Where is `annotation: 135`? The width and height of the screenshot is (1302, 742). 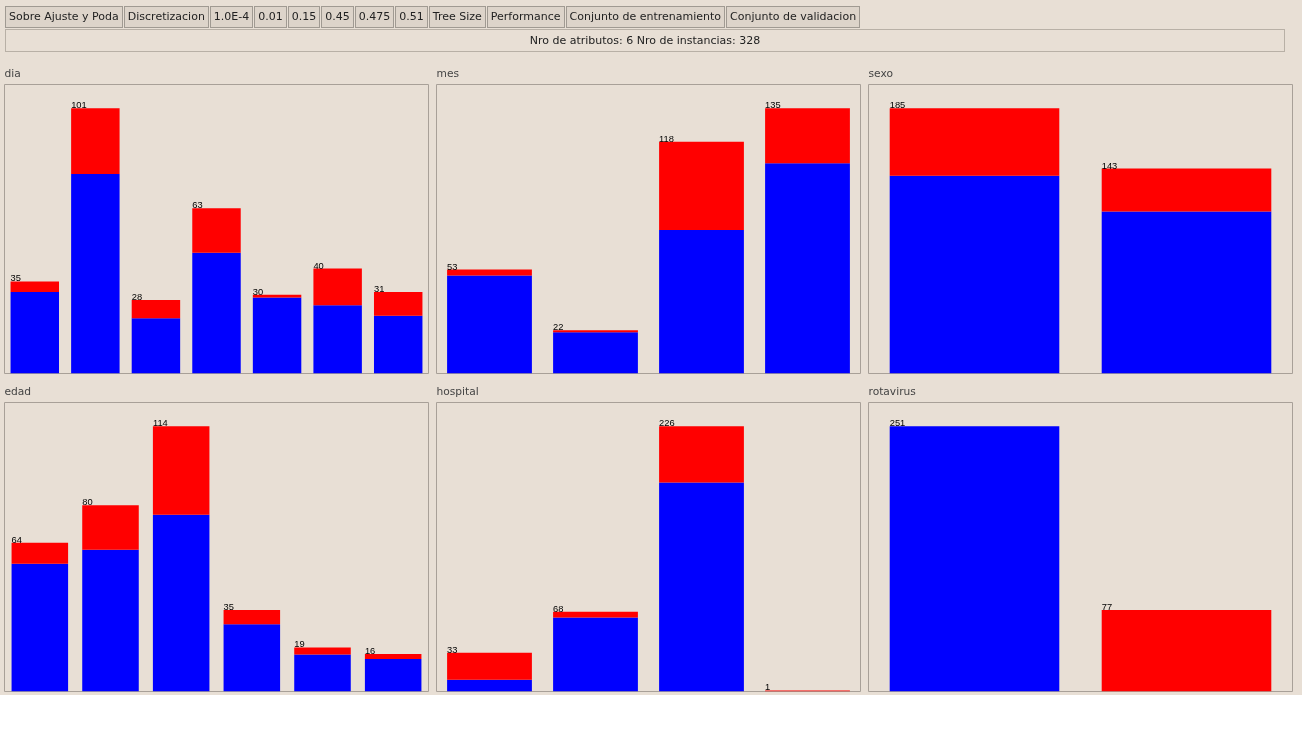 annotation: 135 is located at coordinates (773, 105).